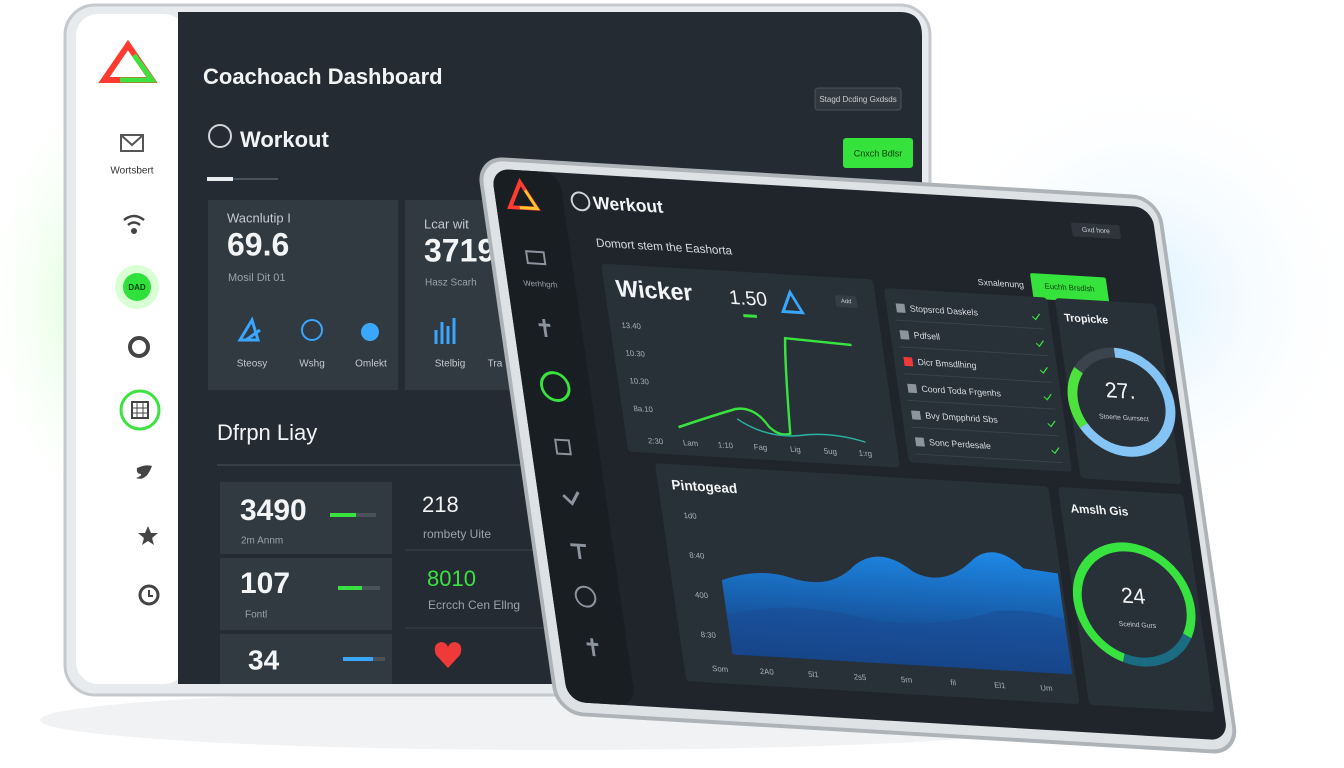 The image size is (1344, 768). What do you see at coordinates (267, 432) in the screenshot?
I see `section-title: Dfrpn Liay` at bounding box center [267, 432].